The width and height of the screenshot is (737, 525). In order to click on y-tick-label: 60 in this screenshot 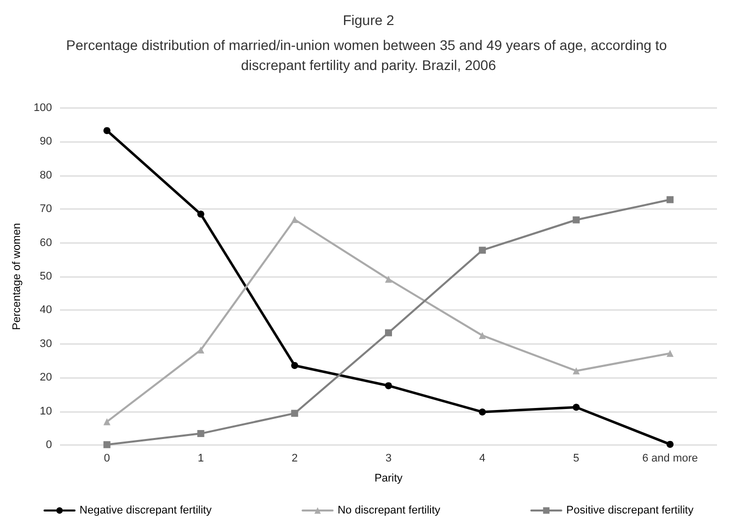, I will do `click(46, 242)`.